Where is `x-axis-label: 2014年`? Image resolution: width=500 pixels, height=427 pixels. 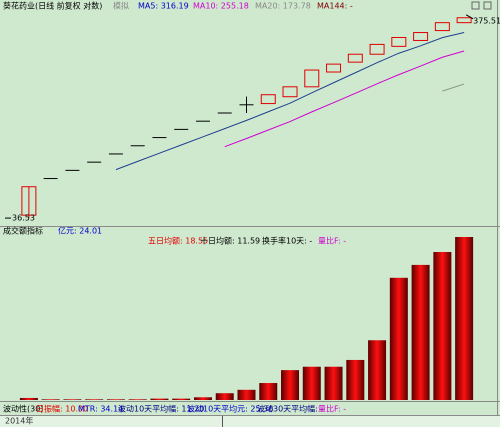 x-axis-label: 2014年 is located at coordinates (19, 421).